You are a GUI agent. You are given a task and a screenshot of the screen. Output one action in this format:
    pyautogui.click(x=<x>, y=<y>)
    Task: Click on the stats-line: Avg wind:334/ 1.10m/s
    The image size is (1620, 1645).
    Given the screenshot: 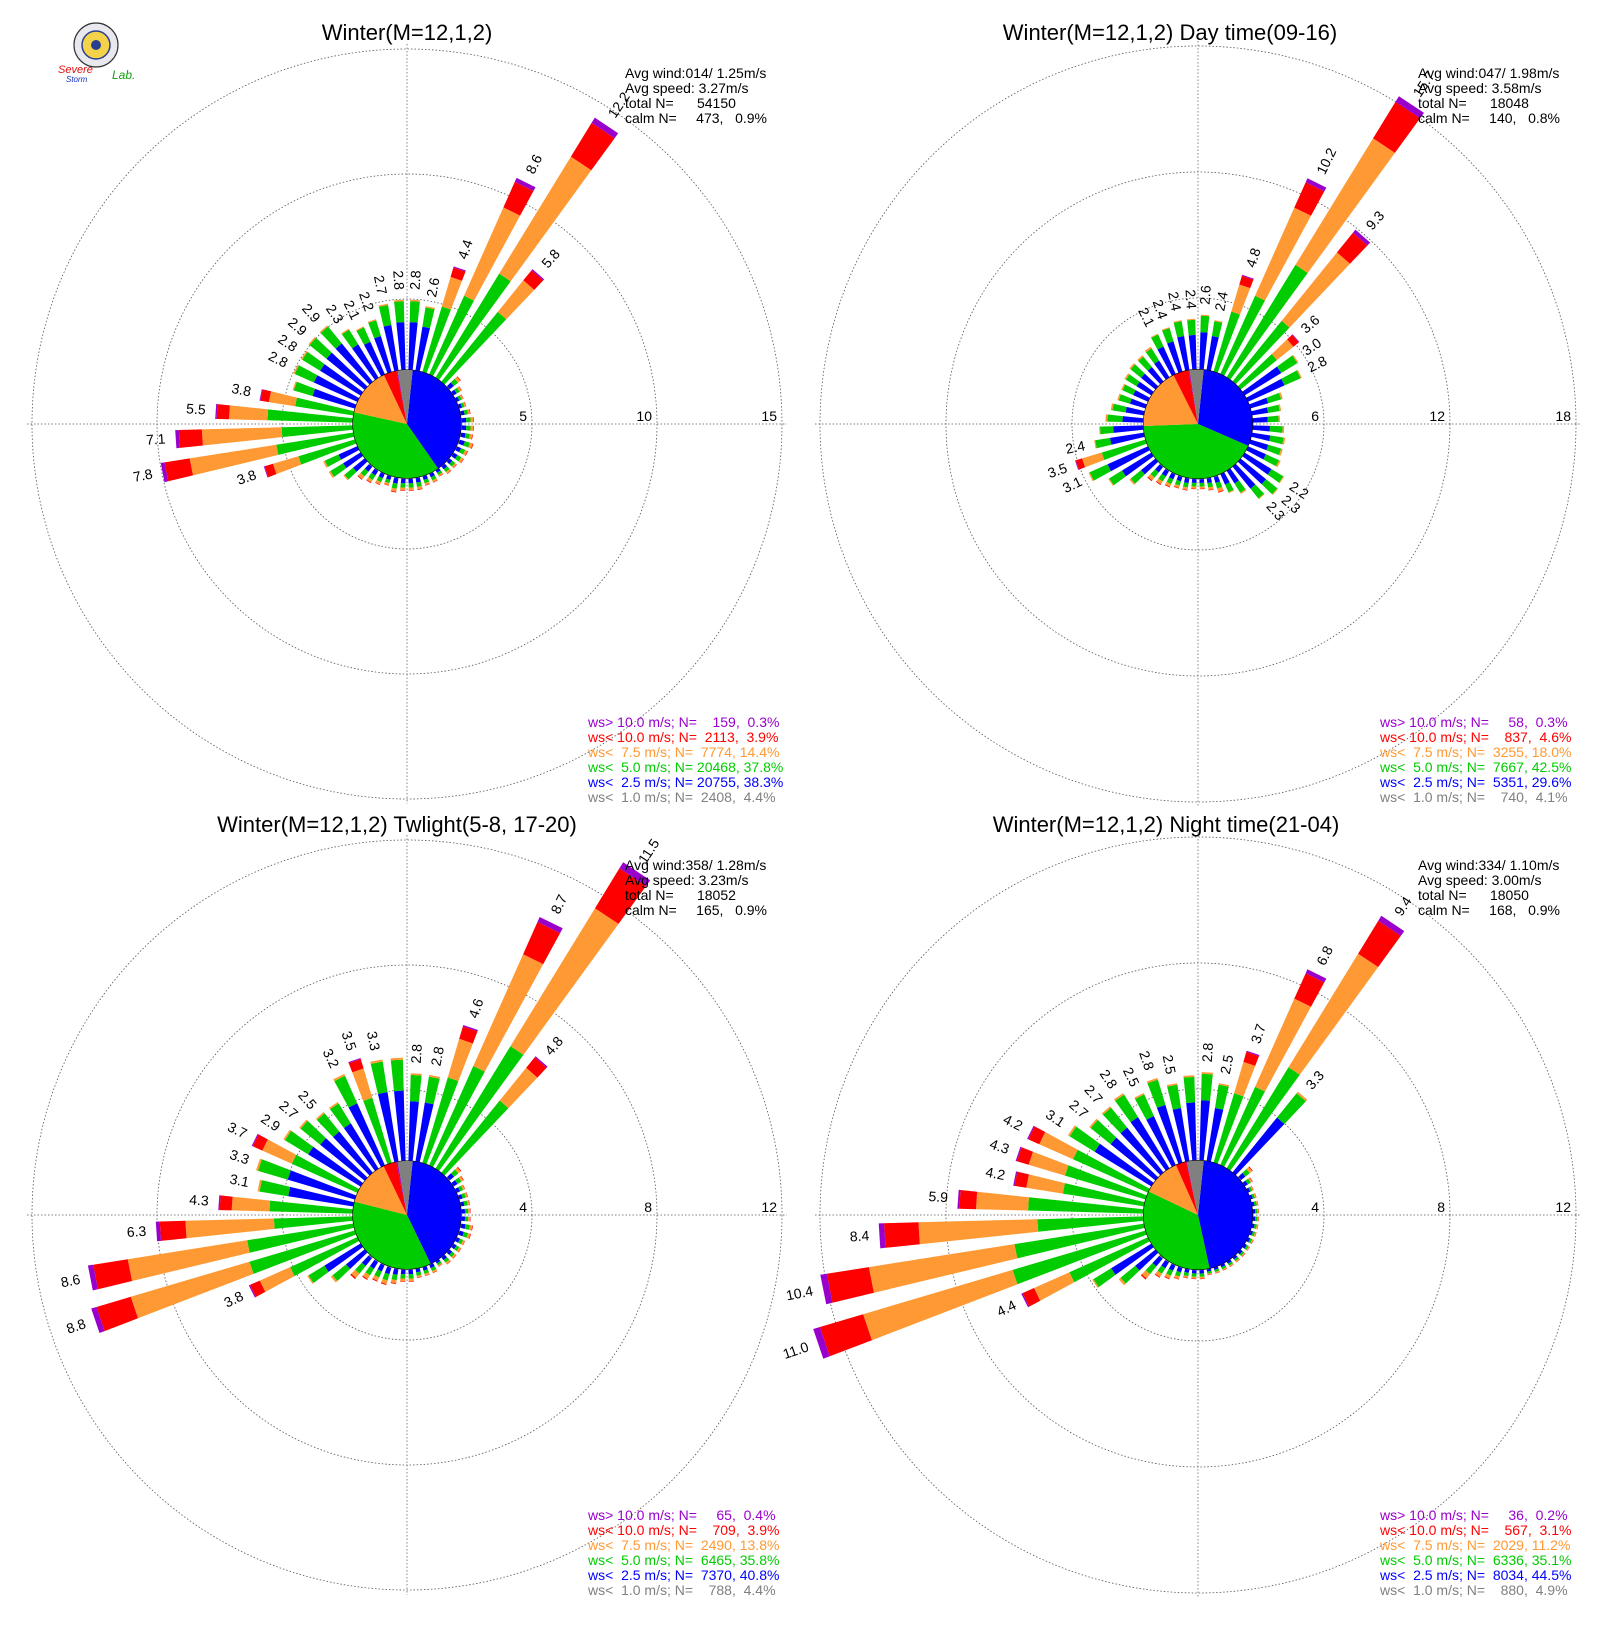 What is the action you would take?
    pyautogui.click(x=1488, y=865)
    